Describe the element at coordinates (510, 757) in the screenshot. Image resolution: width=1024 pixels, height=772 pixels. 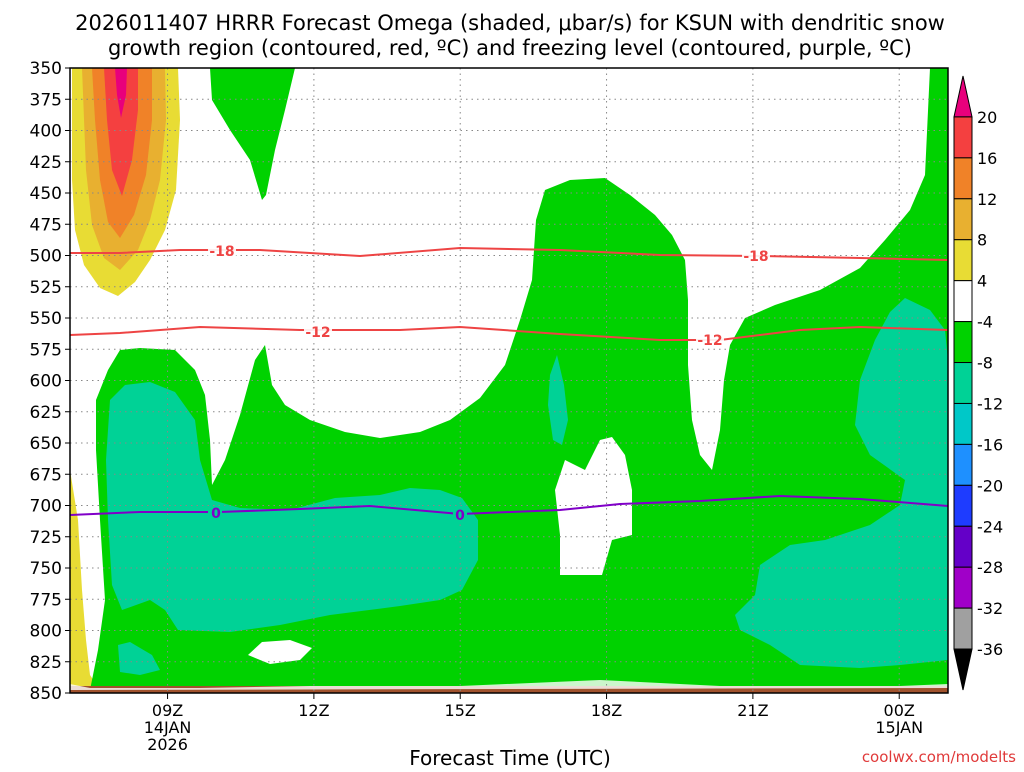
I see `x-axis-title: Forecast Time (UTC)` at that location.